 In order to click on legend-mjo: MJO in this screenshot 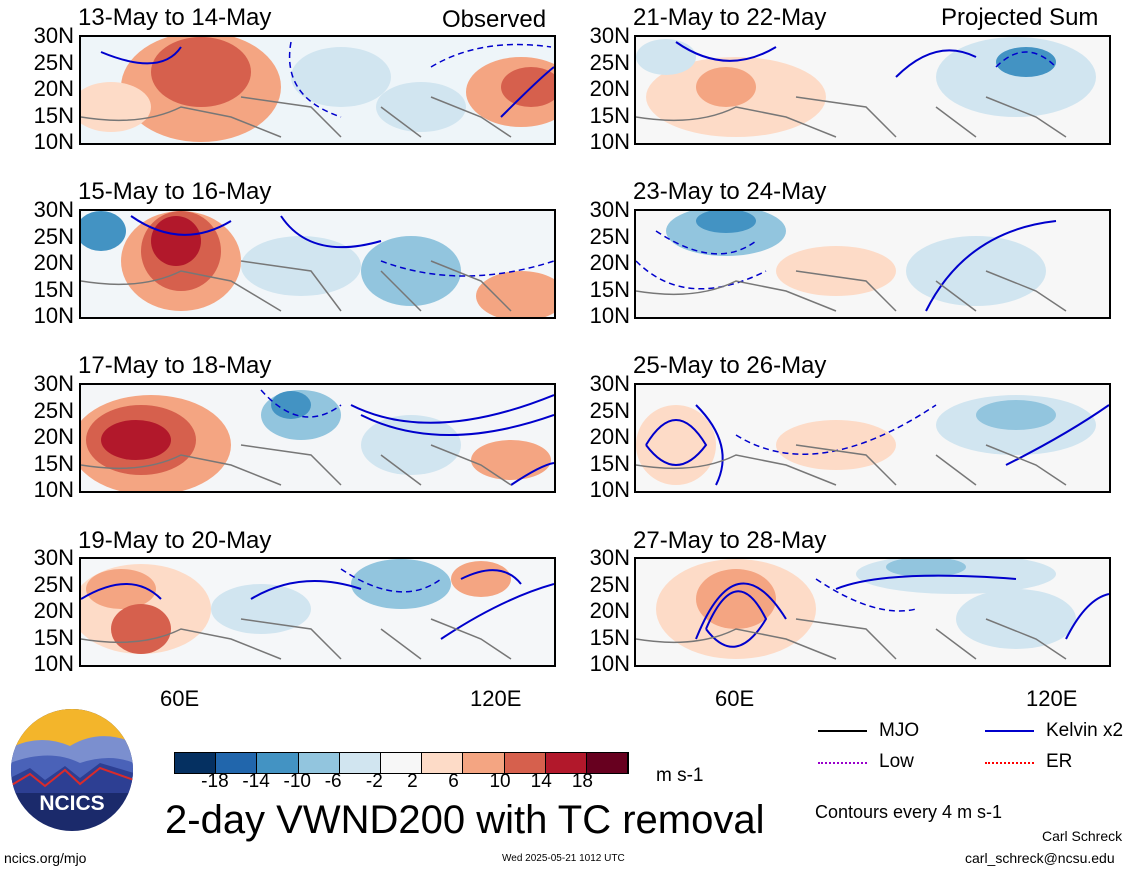, I will do `click(899, 730)`.